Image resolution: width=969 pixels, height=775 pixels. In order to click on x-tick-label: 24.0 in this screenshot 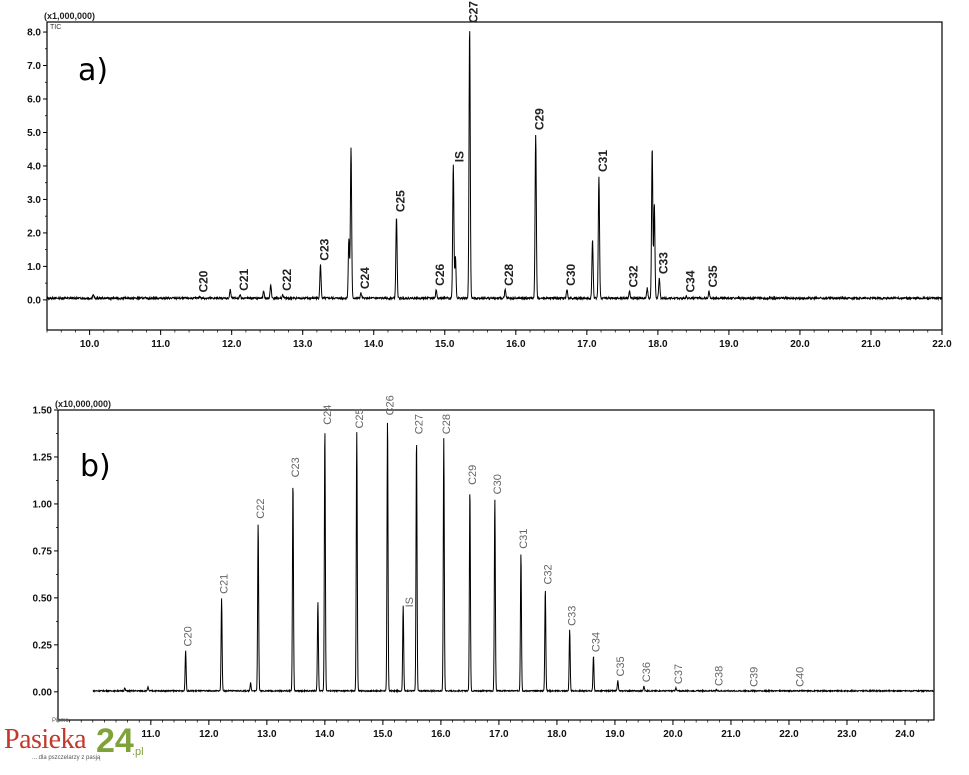, I will do `click(905, 734)`.